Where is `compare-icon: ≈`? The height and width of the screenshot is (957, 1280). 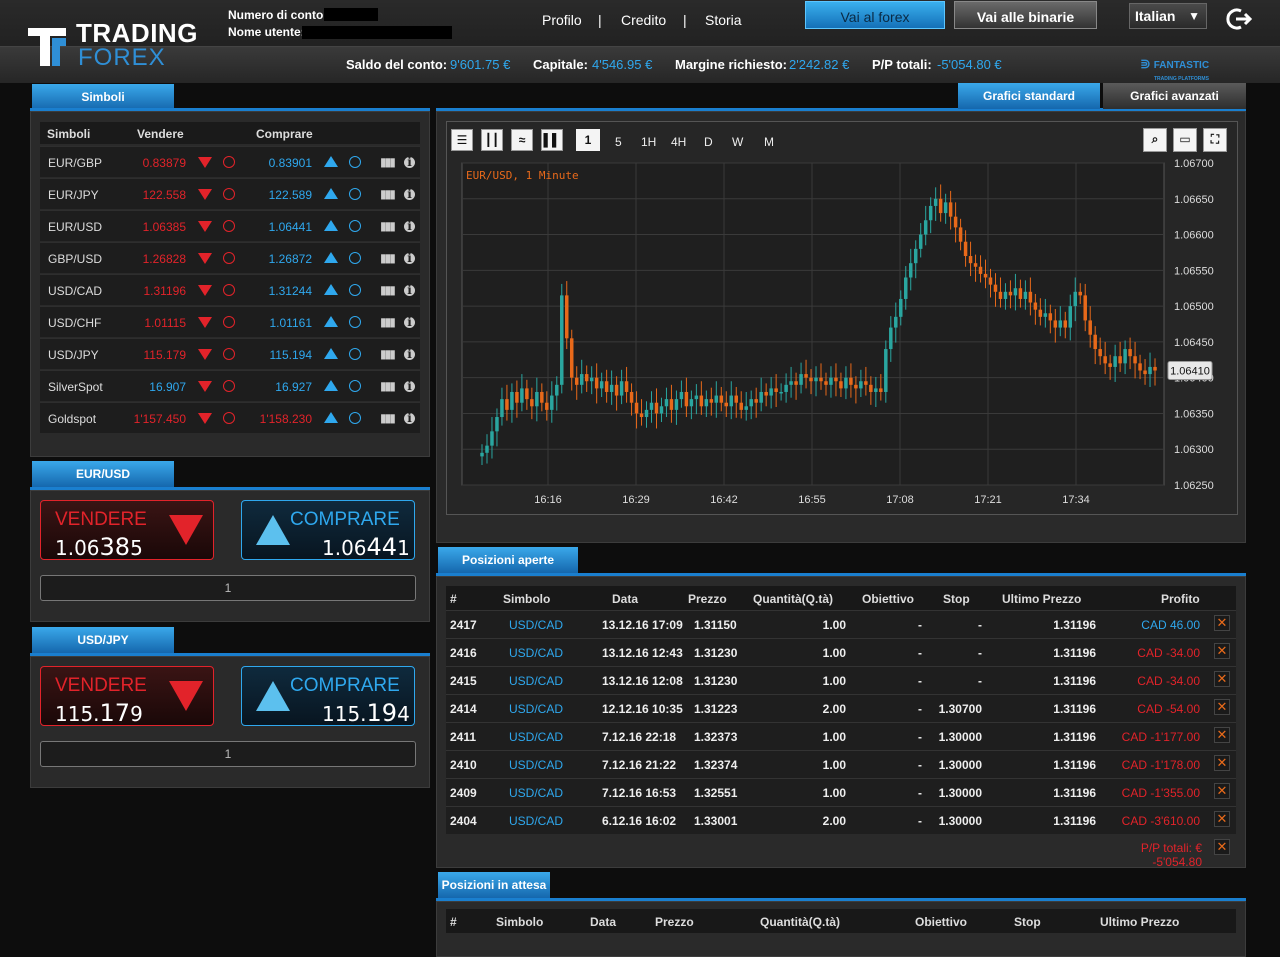
compare-icon: ≈ is located at coordinates (522, 140).